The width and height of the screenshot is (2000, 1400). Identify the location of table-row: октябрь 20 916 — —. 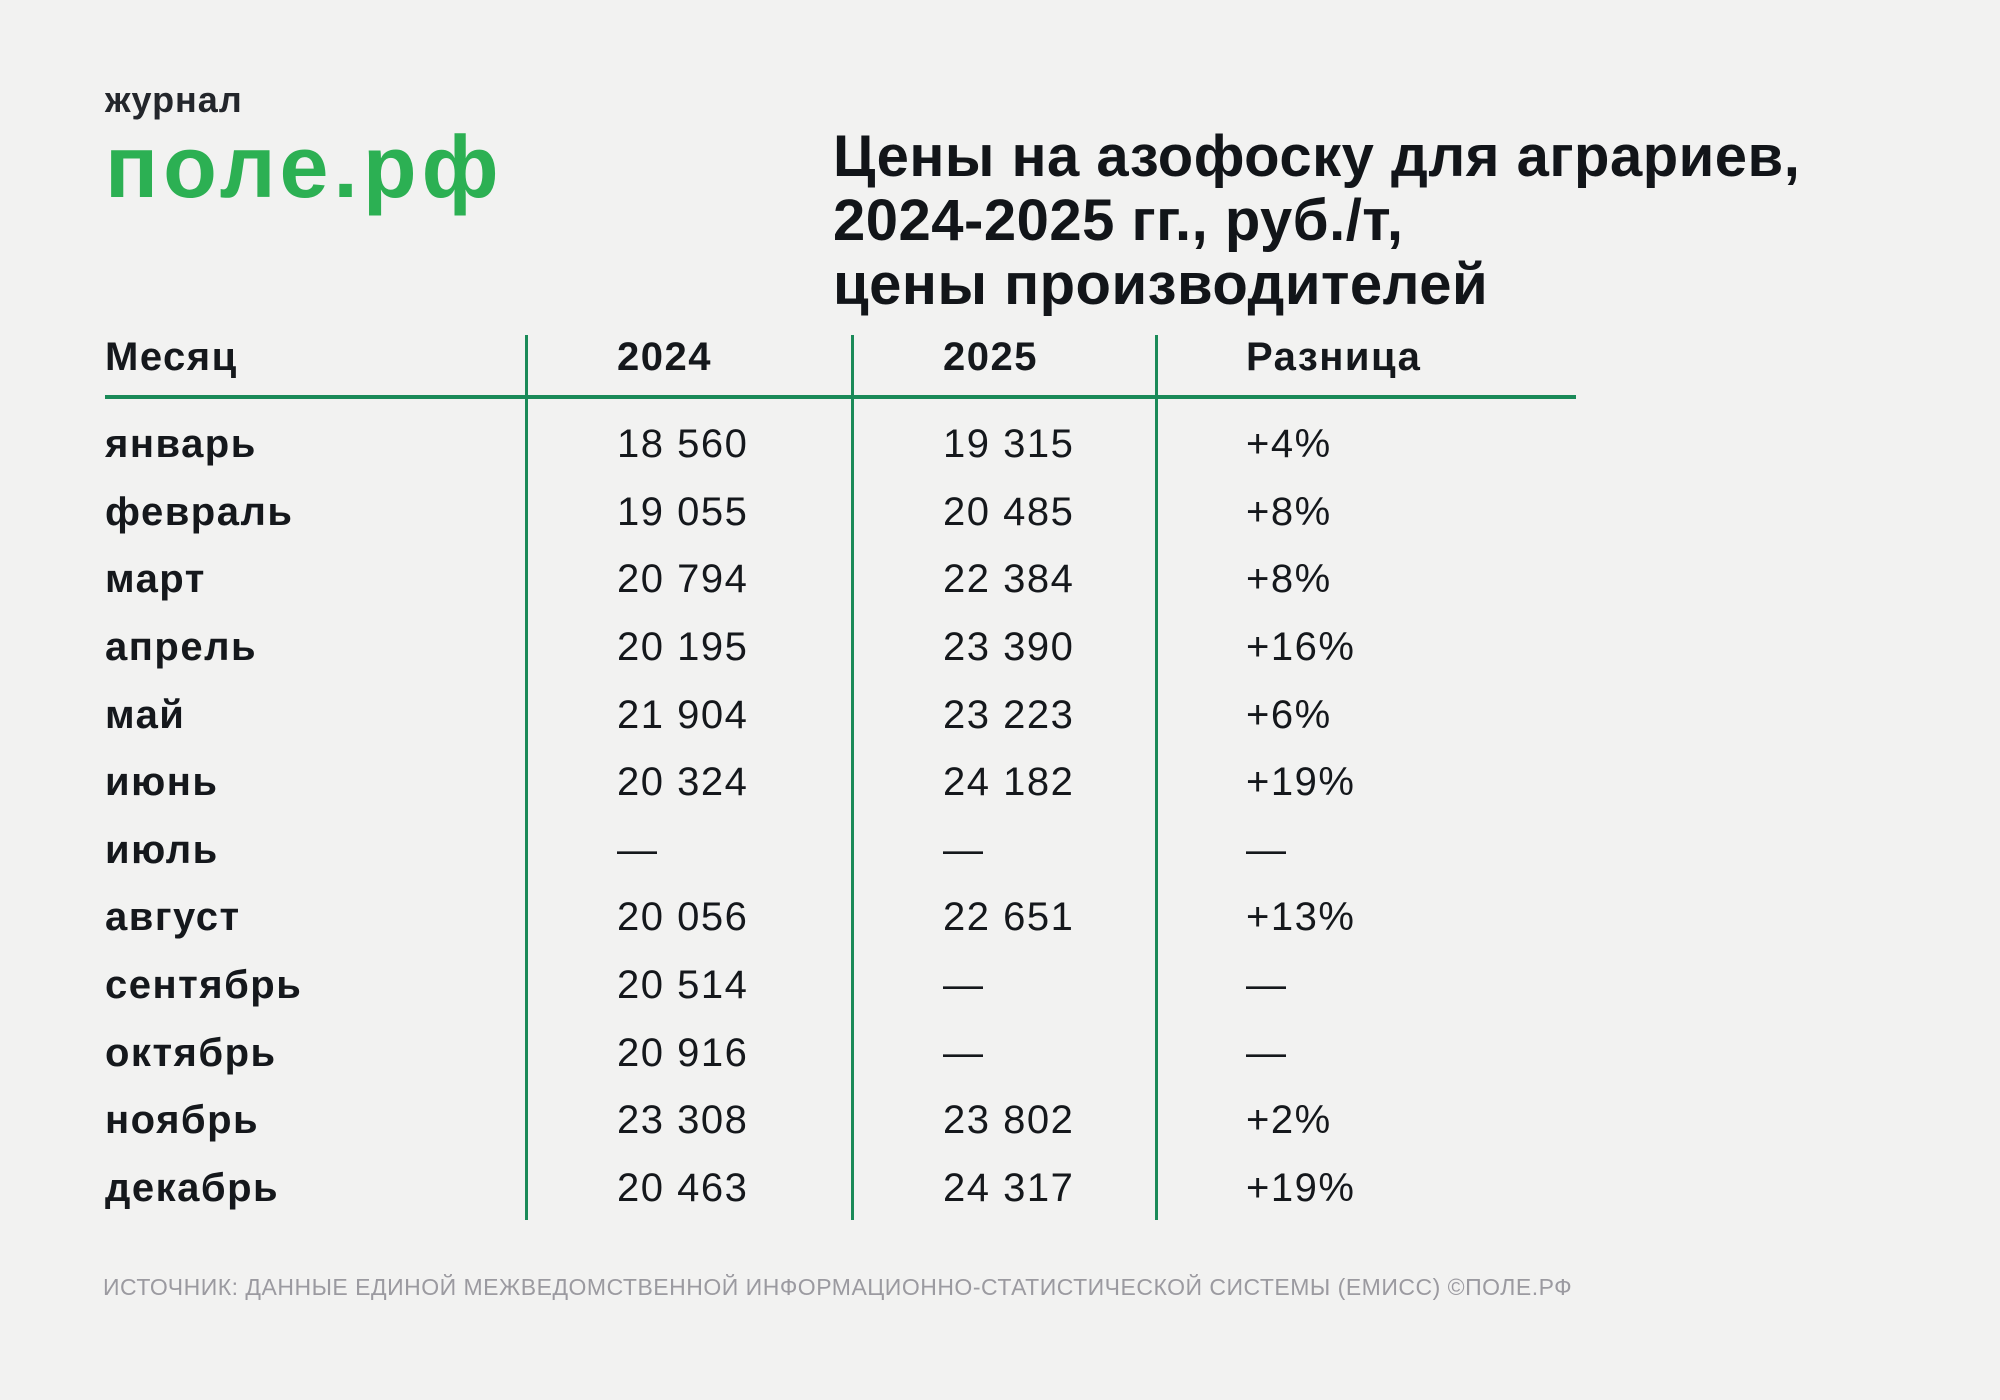
(840, 1053).